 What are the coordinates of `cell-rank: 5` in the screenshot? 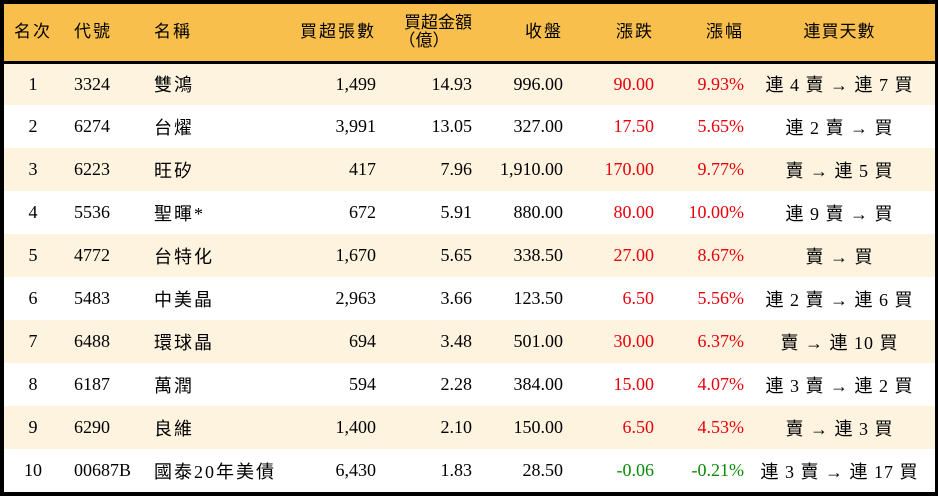 It's located at (33, 255).